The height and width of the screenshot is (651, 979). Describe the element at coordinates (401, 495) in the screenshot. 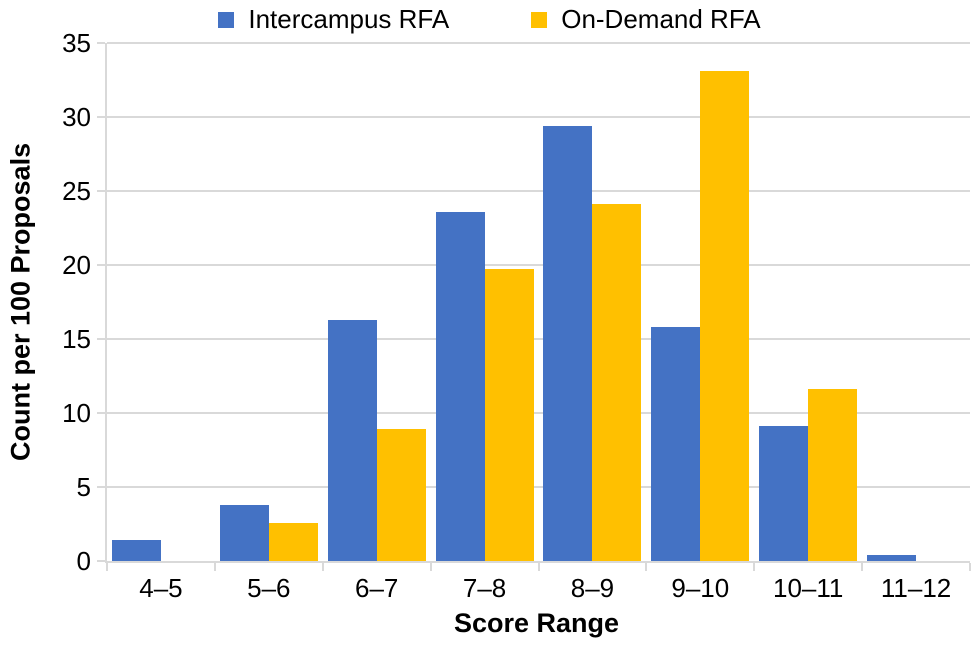

I see `bar-on-demand-rfa-6–7` at that location.